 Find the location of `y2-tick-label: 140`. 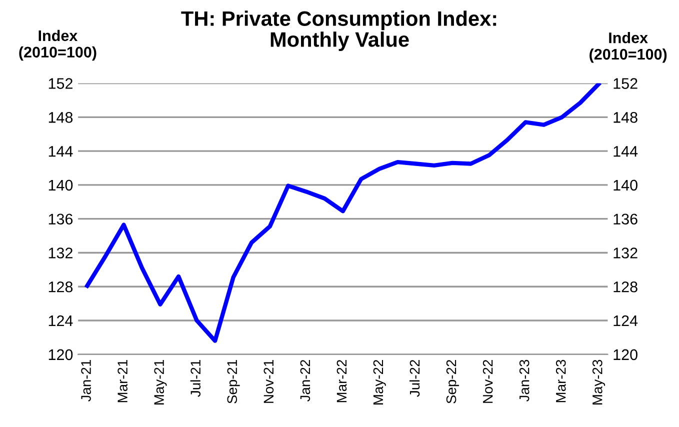

y2-tick-label: 140 is located at coordinates (626, 185).